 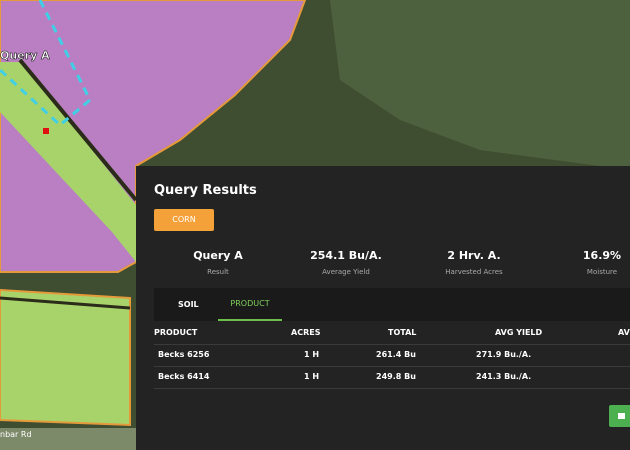 I want to click on cell: 271.9 Bu./A., so click(x=504, y=354).